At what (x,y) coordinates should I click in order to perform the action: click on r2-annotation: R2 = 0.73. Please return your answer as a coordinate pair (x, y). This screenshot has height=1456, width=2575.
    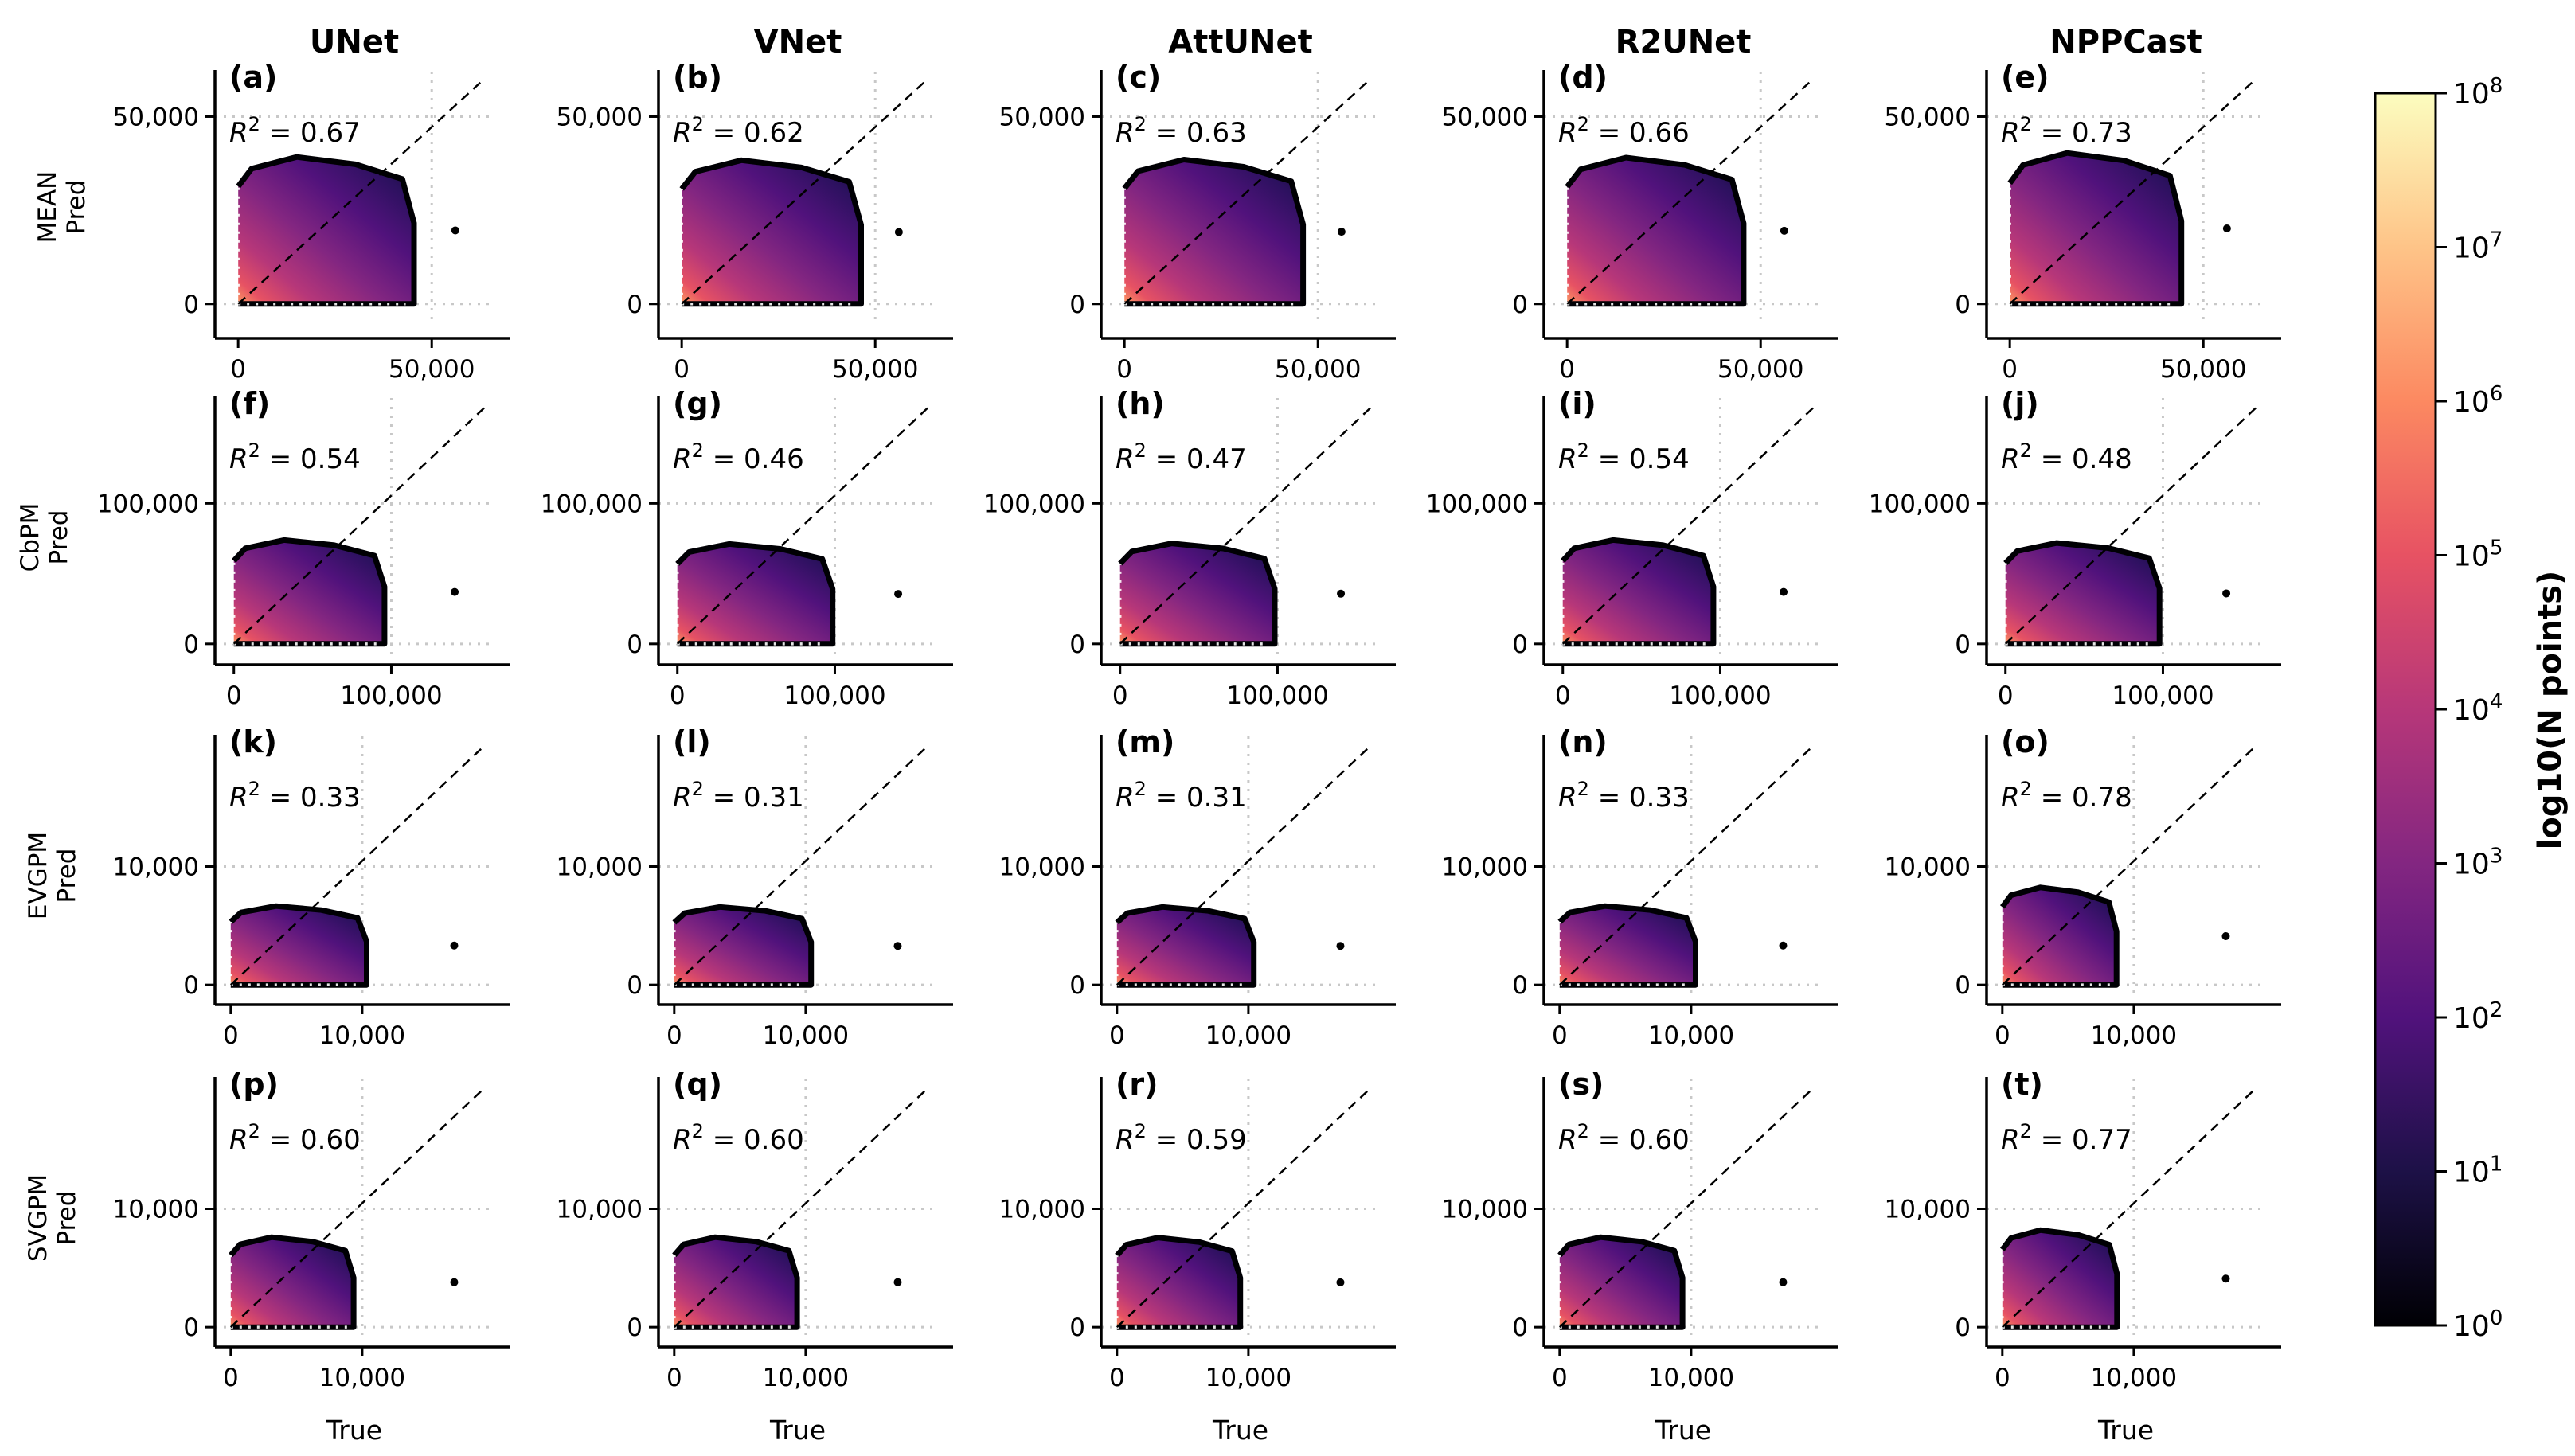
    Looking at the image, I should click on (2066, 131).